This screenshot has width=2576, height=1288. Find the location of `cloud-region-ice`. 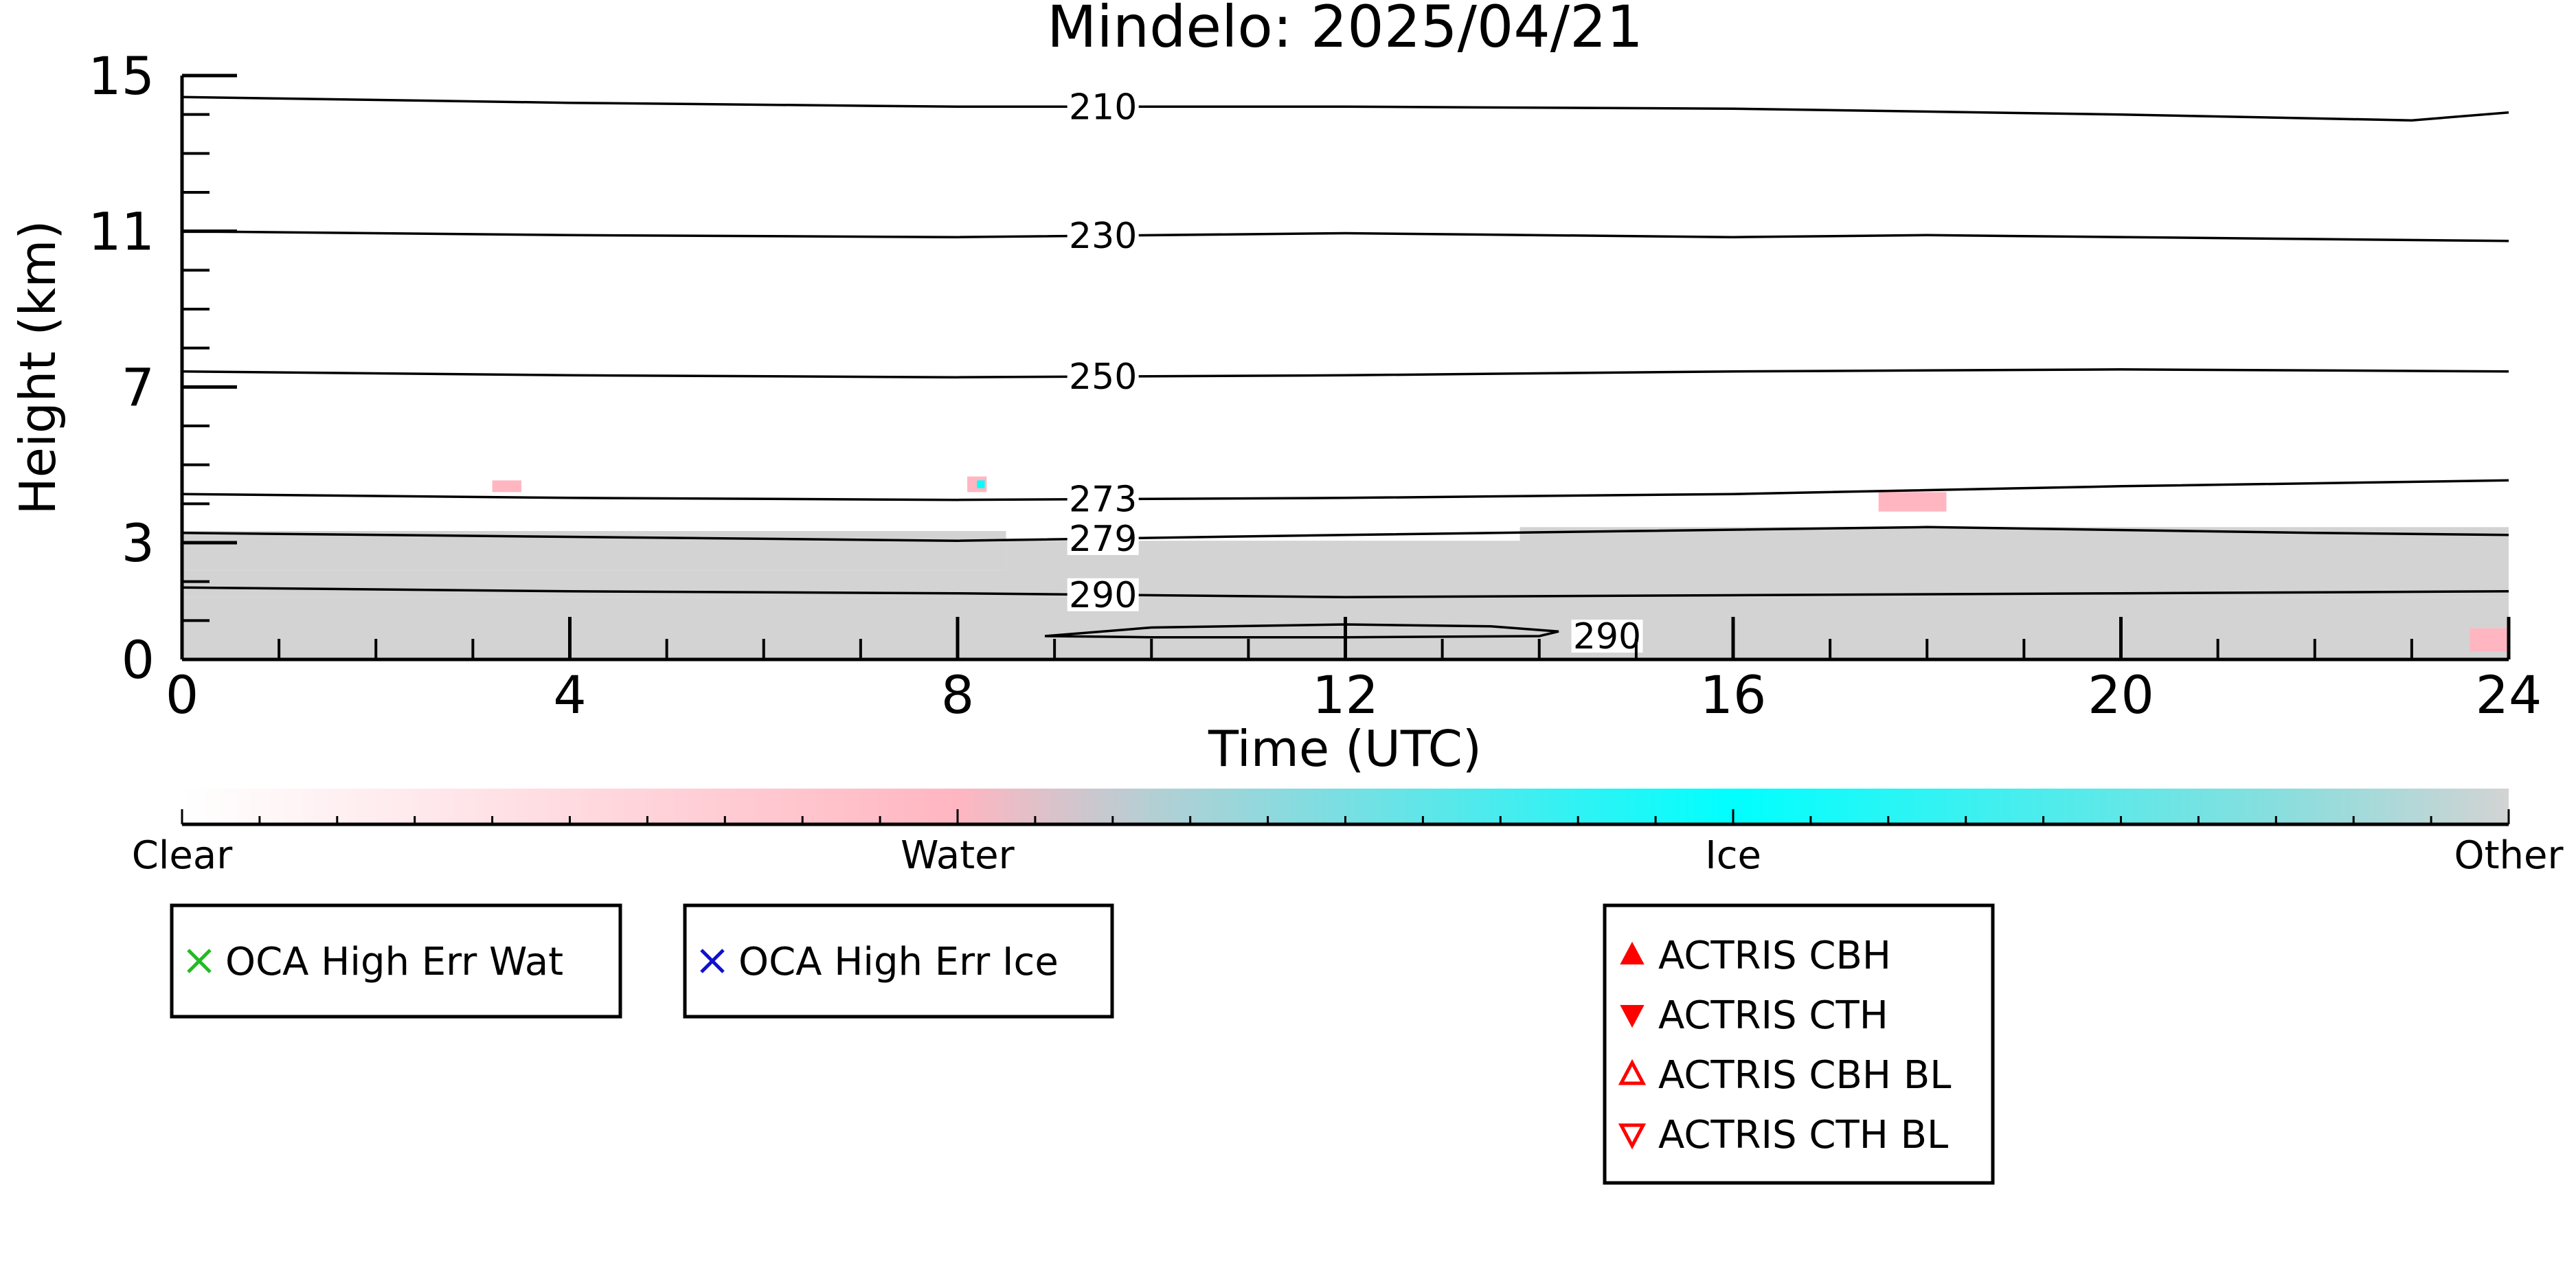

cloud-region-ice is located at coordinates (981, 484).